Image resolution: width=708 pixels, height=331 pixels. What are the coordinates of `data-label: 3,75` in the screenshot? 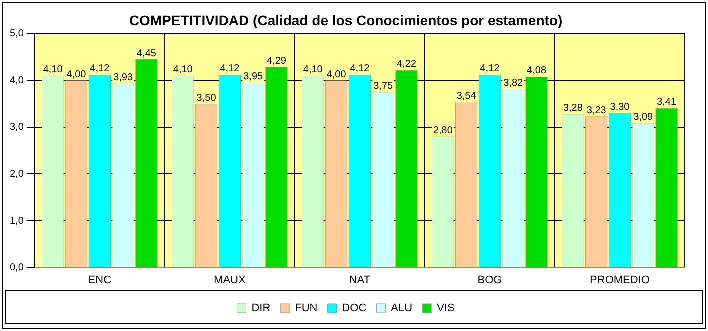 It's located at (384, 86).